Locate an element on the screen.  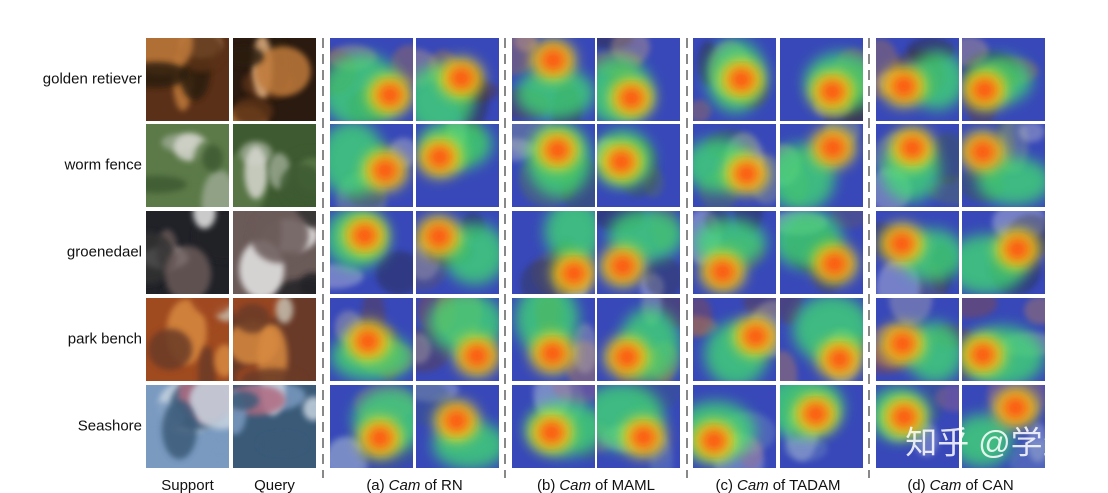
method-index: (c) is located at coordinates (725, 485).